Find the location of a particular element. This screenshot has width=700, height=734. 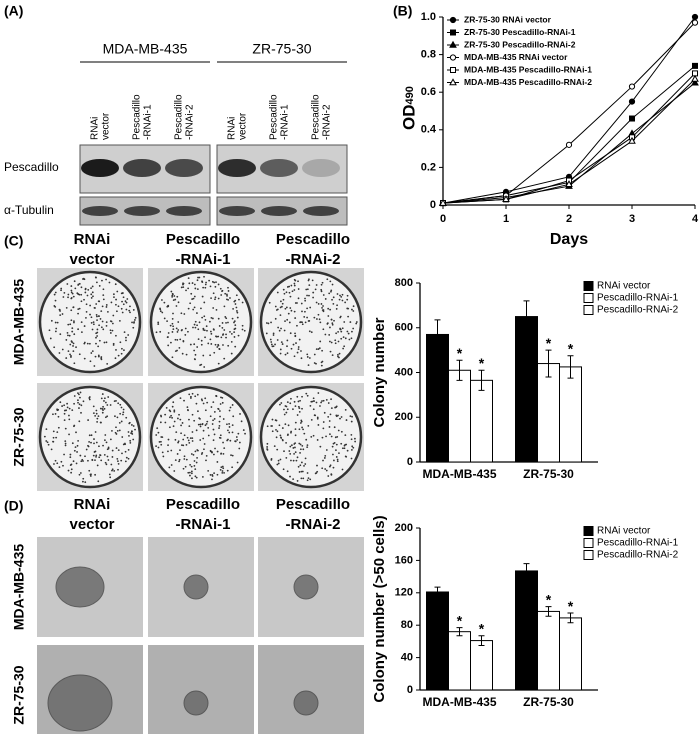

sphere is located at coordinates (196, 703).